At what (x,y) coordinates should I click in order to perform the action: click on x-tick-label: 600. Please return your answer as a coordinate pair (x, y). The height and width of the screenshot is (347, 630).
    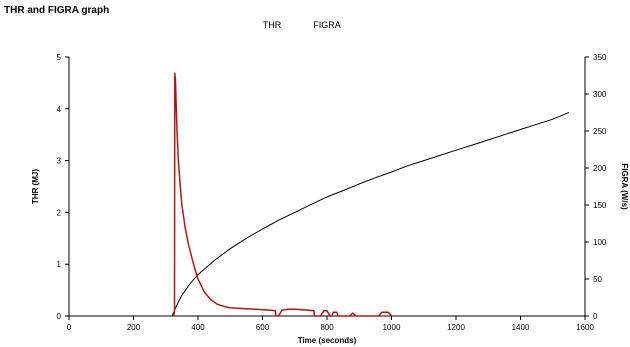
    Looking at the image, I should click on (263, 327).